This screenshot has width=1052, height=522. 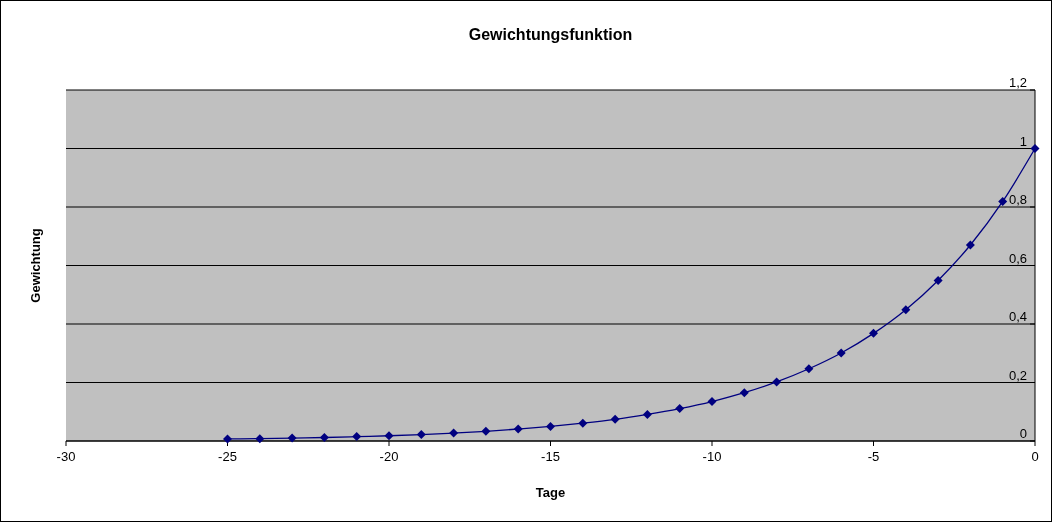 What do you see at coordinates (550, 492) in the screenshot?
I see `x-axis-title: Tage` at bounding box center [550, 492].